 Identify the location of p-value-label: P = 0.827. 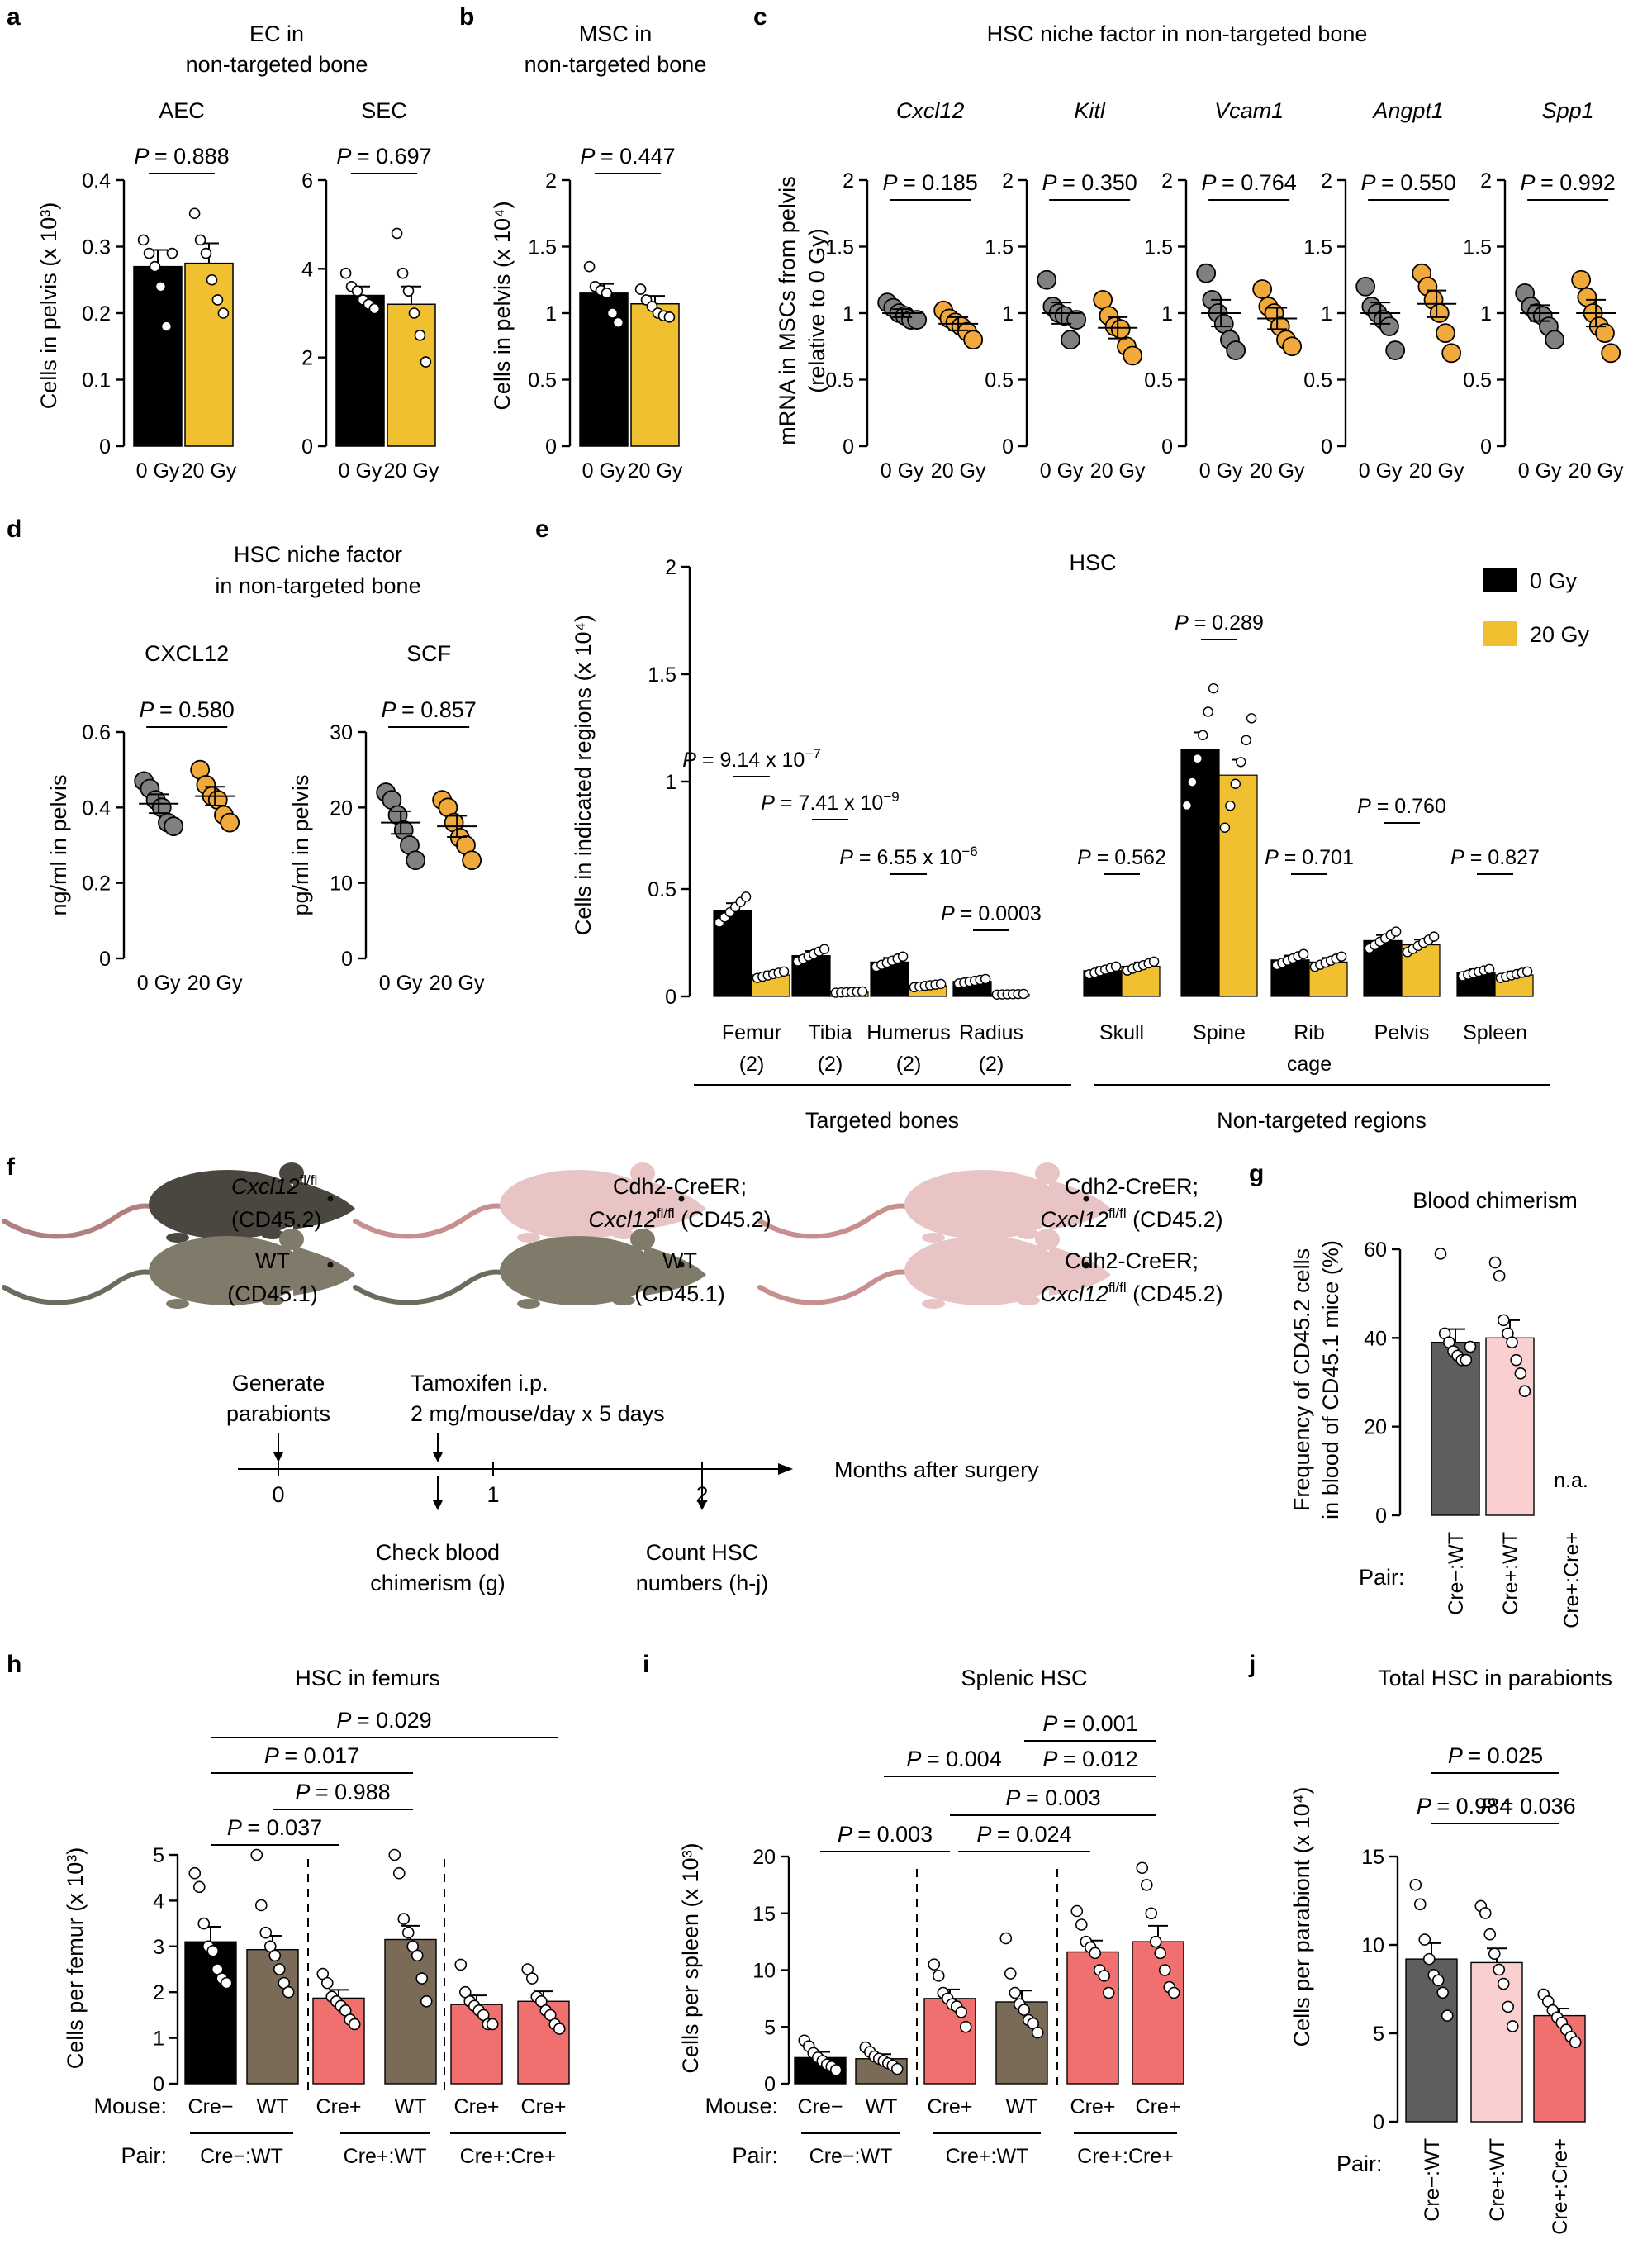
(1495, 857).